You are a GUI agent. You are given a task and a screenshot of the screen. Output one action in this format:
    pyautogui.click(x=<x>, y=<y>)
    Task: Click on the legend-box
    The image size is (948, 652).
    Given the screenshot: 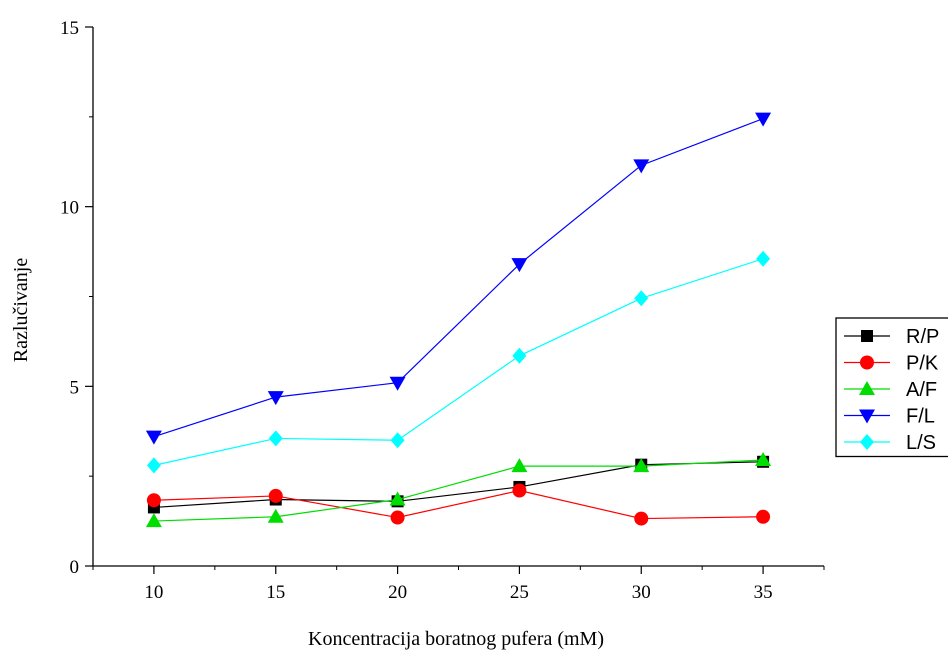 What is the action you would take?
    pyautogui.click(x=891, y=387)
    